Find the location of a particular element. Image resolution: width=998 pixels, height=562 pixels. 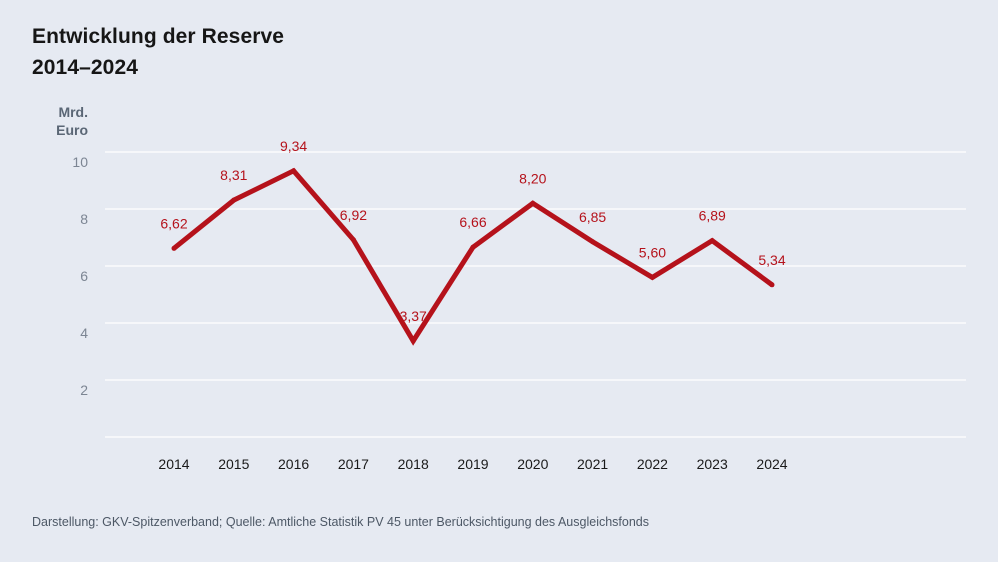

data-label: 6,89 is located at coordinates (712, 216).